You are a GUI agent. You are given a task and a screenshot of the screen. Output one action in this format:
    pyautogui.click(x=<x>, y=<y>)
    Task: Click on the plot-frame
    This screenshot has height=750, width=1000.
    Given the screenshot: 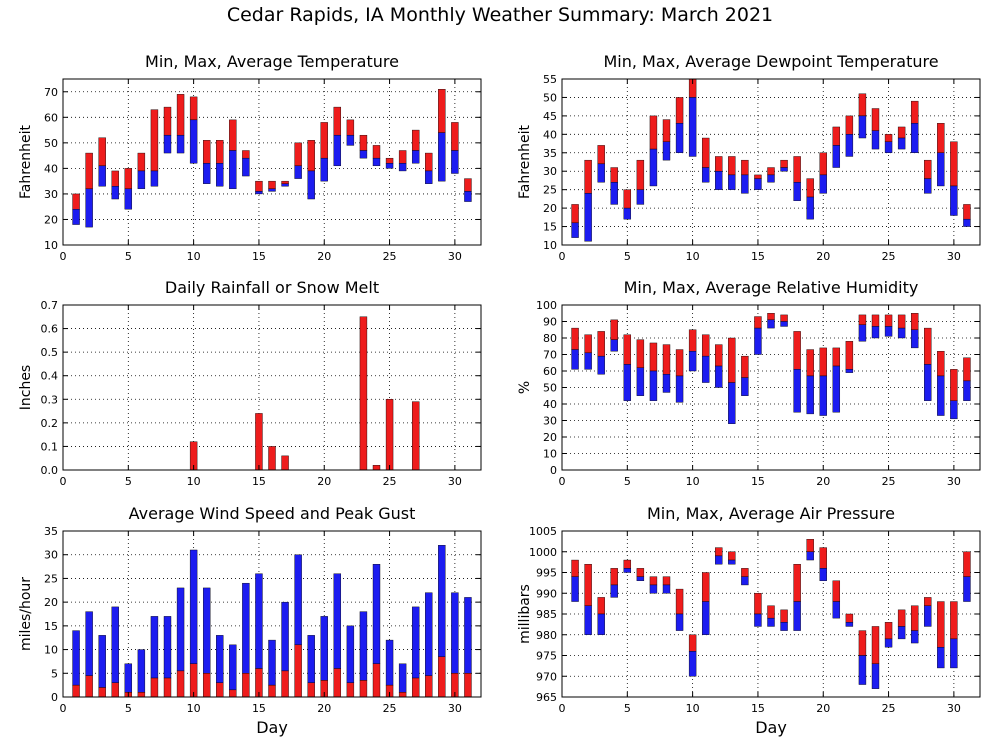 What is the action you would take?
    pyautogui.click(x=272, y=162)
    